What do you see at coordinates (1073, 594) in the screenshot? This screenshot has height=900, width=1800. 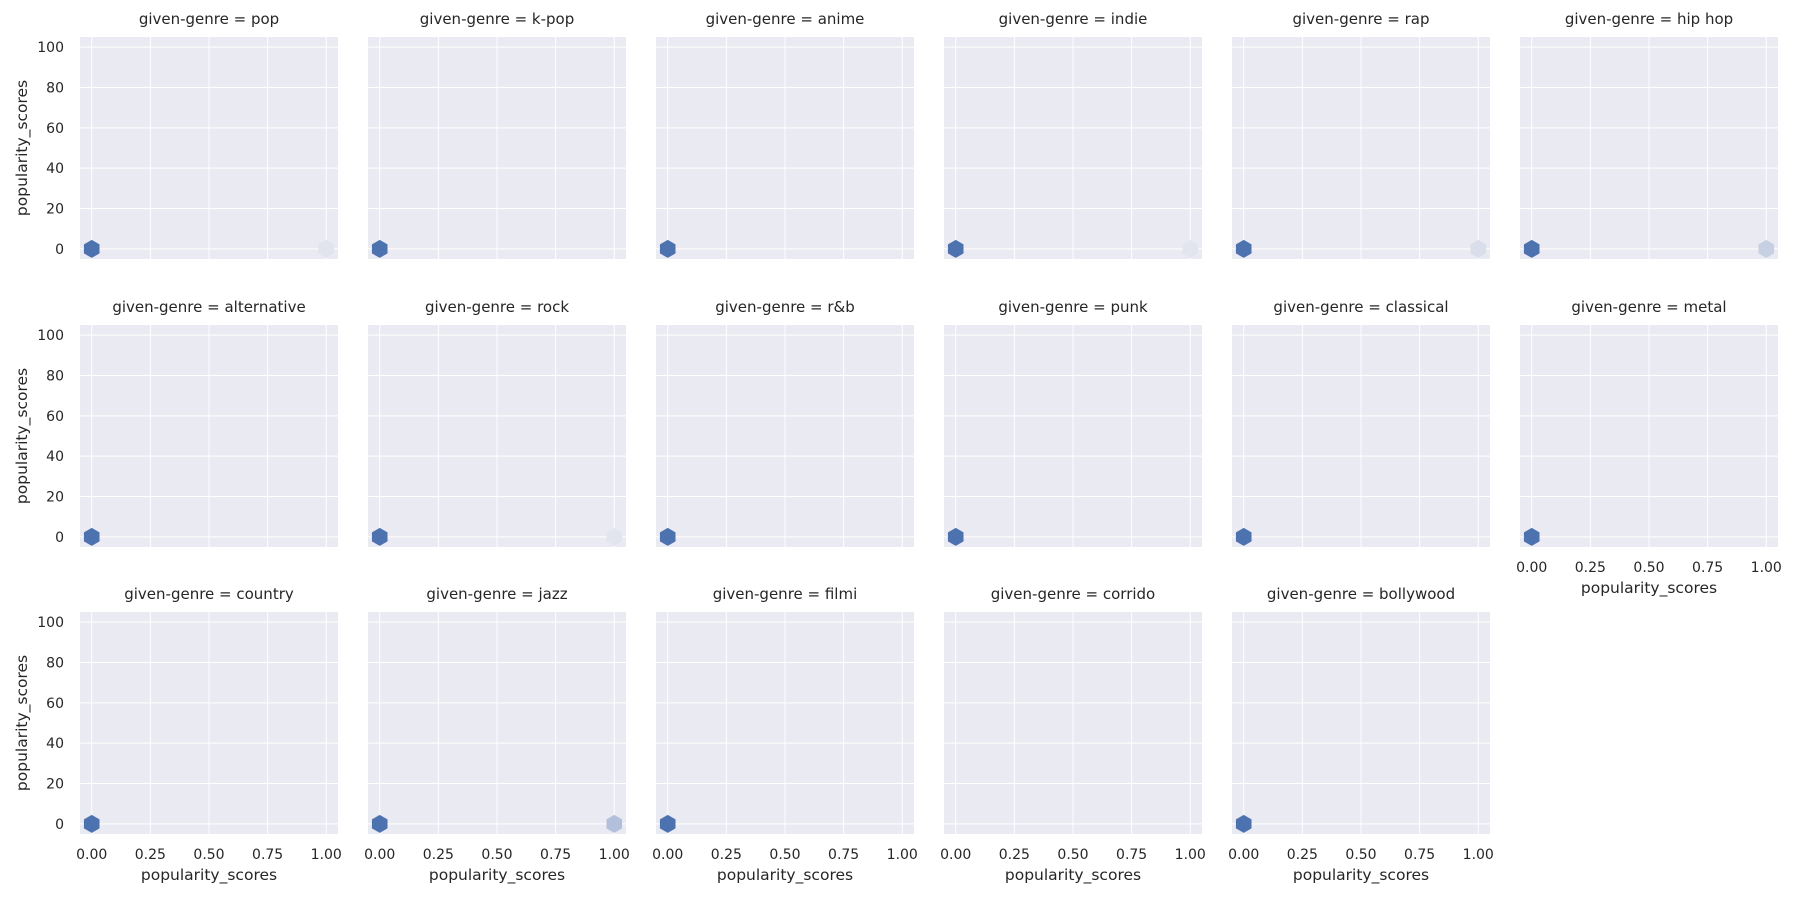 I see `facet-title: given-genre = corrido` at bounding box center [1073, 594].